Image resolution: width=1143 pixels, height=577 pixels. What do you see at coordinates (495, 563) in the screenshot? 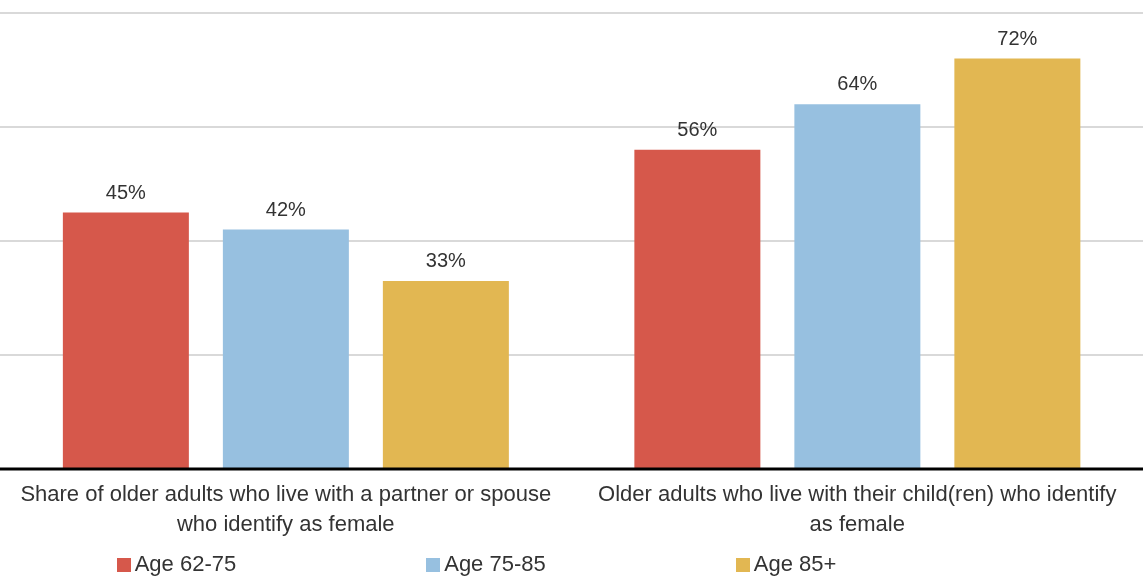
I see `legend-label: Age 75-85` at bounding box center [495, 563].